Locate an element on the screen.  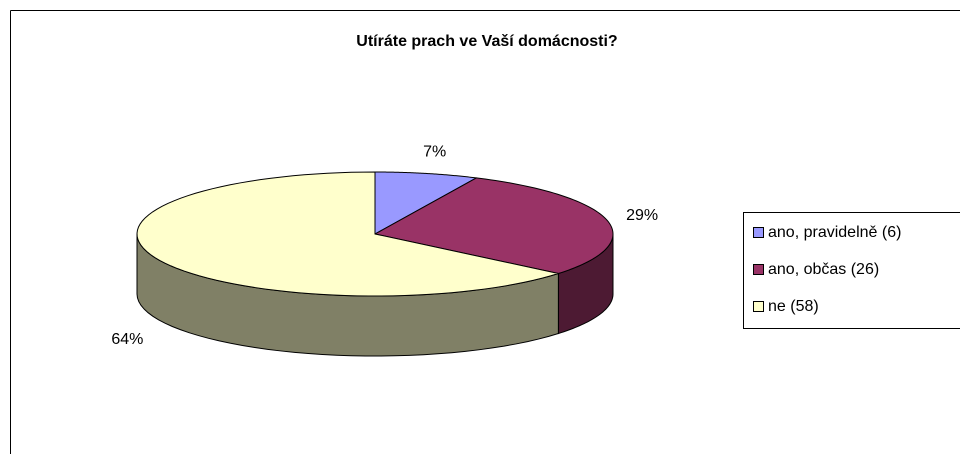
data-label: 7% is located at coordinates (434, 152).